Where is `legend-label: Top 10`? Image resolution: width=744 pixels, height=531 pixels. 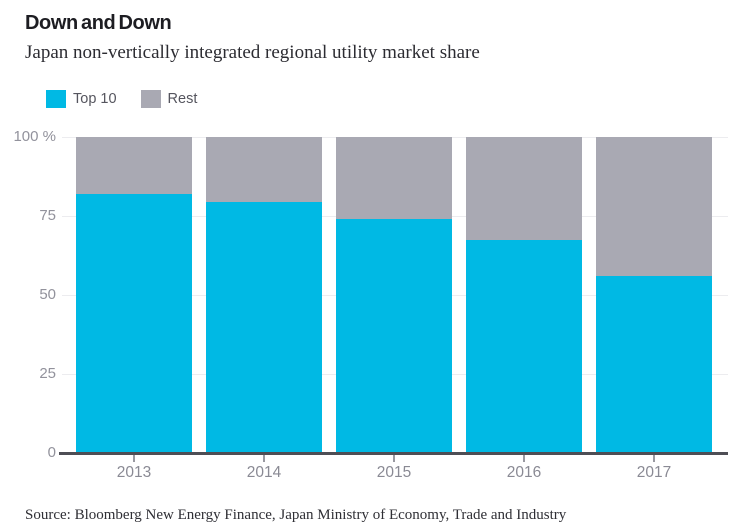
legend-label: Top 10 is located at coordinates (95, 99).